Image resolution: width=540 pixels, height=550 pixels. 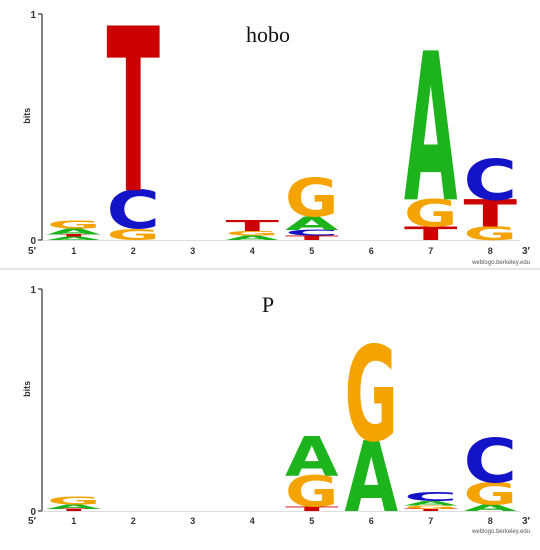 I want to click on logo-letter-G-pos6: G, so click(x=371, y=396).